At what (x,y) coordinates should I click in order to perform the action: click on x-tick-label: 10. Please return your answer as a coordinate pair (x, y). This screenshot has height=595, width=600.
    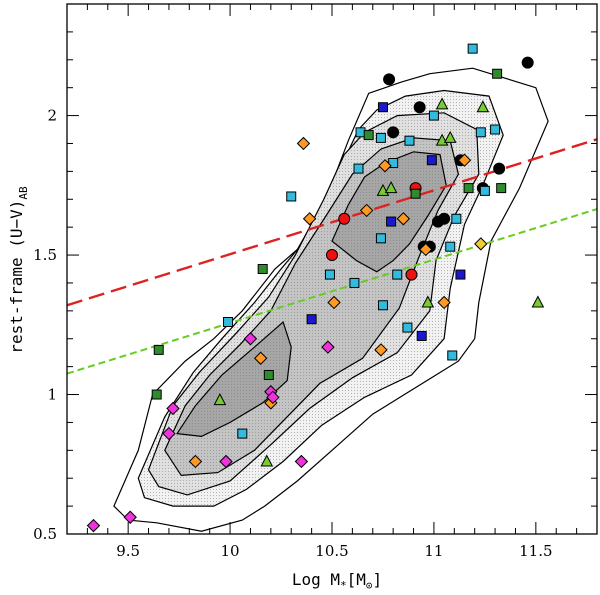
    Looking at the image, I should click on (230, 551).